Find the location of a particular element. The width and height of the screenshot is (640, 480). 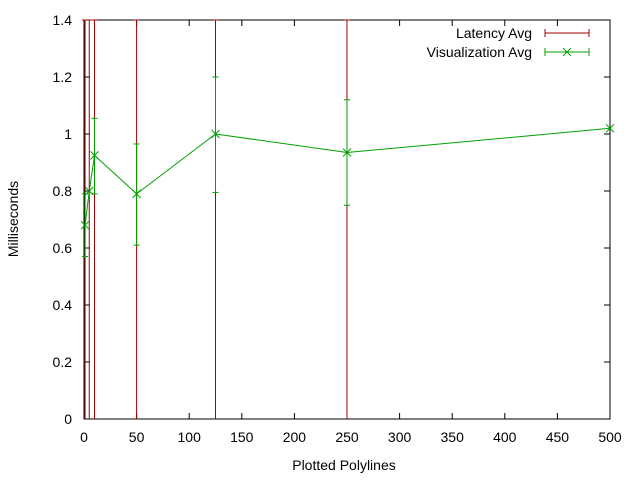

y-axis-title: Milliseconds is located at coordinates (13, 219).